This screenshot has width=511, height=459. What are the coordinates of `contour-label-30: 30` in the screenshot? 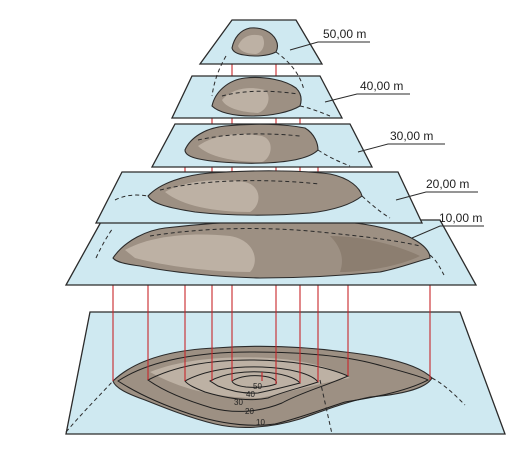 It's located at (238, 402).